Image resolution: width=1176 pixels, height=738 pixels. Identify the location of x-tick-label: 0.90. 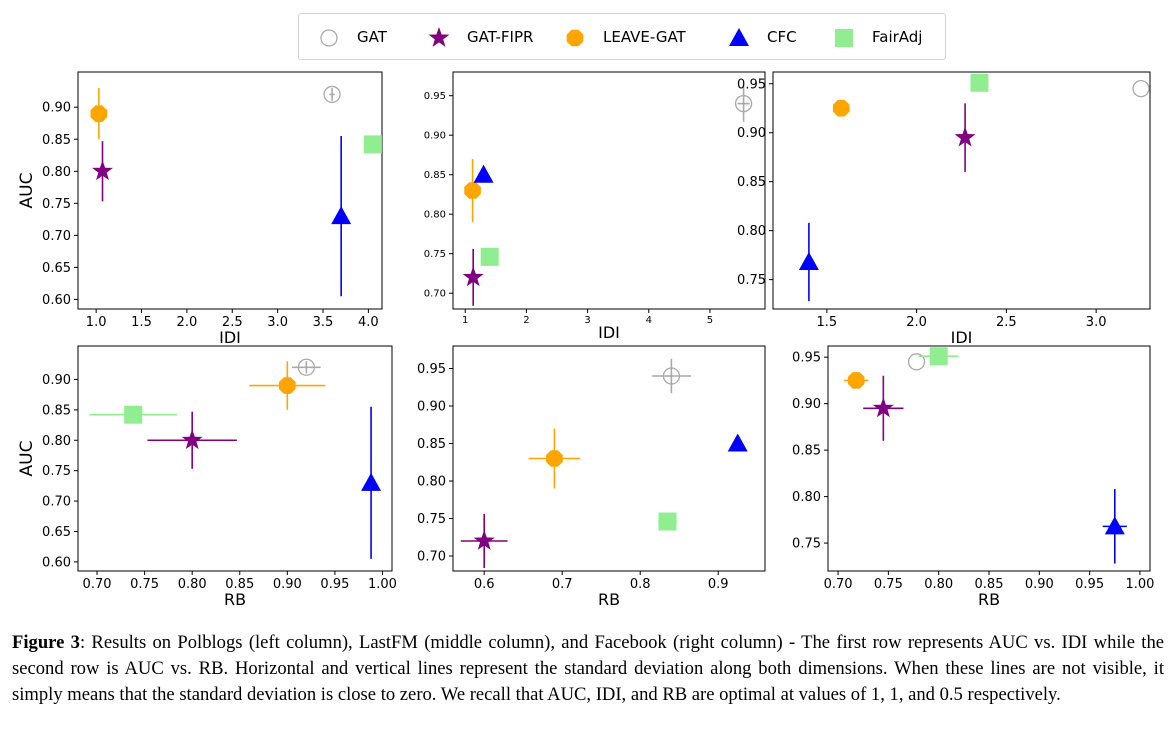
(287, 584).